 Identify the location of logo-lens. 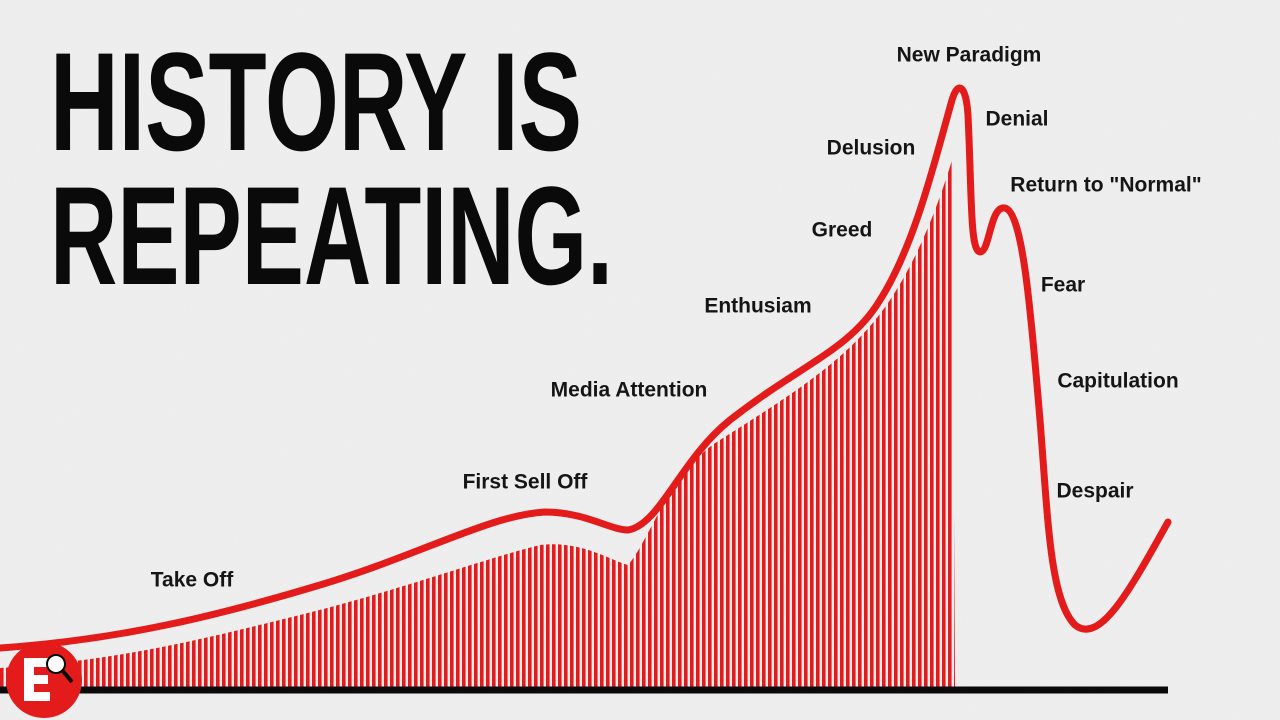
(56, 664).